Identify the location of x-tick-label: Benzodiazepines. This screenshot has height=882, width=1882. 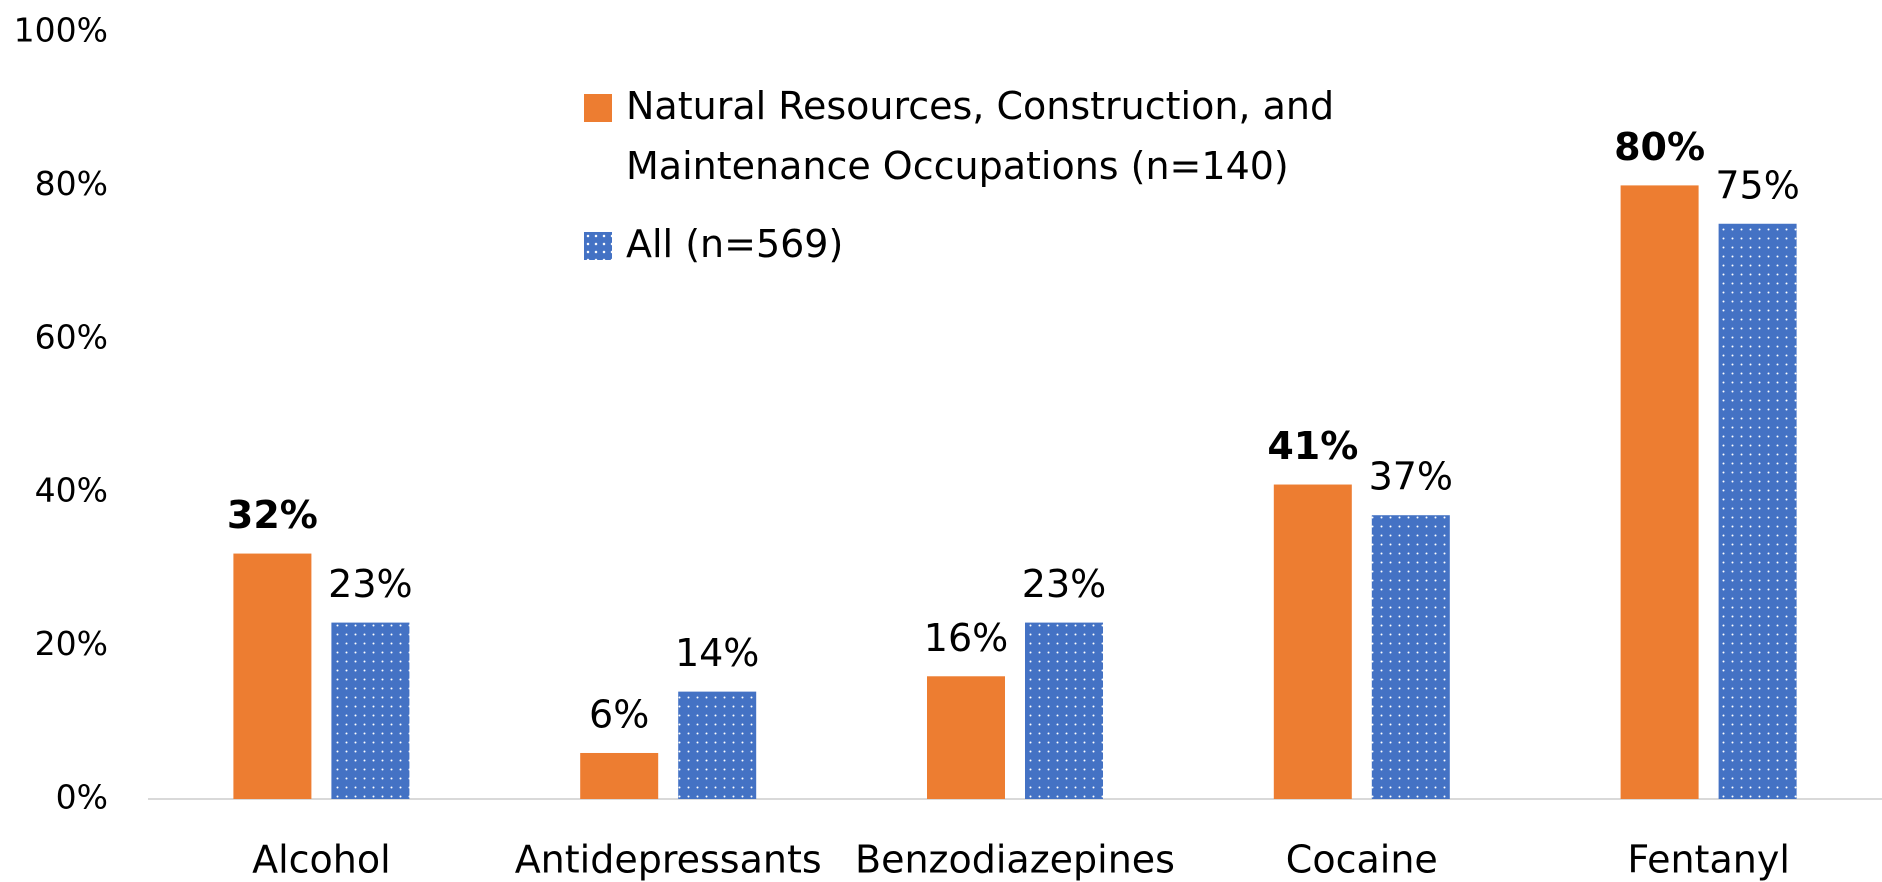
(1015, 860).